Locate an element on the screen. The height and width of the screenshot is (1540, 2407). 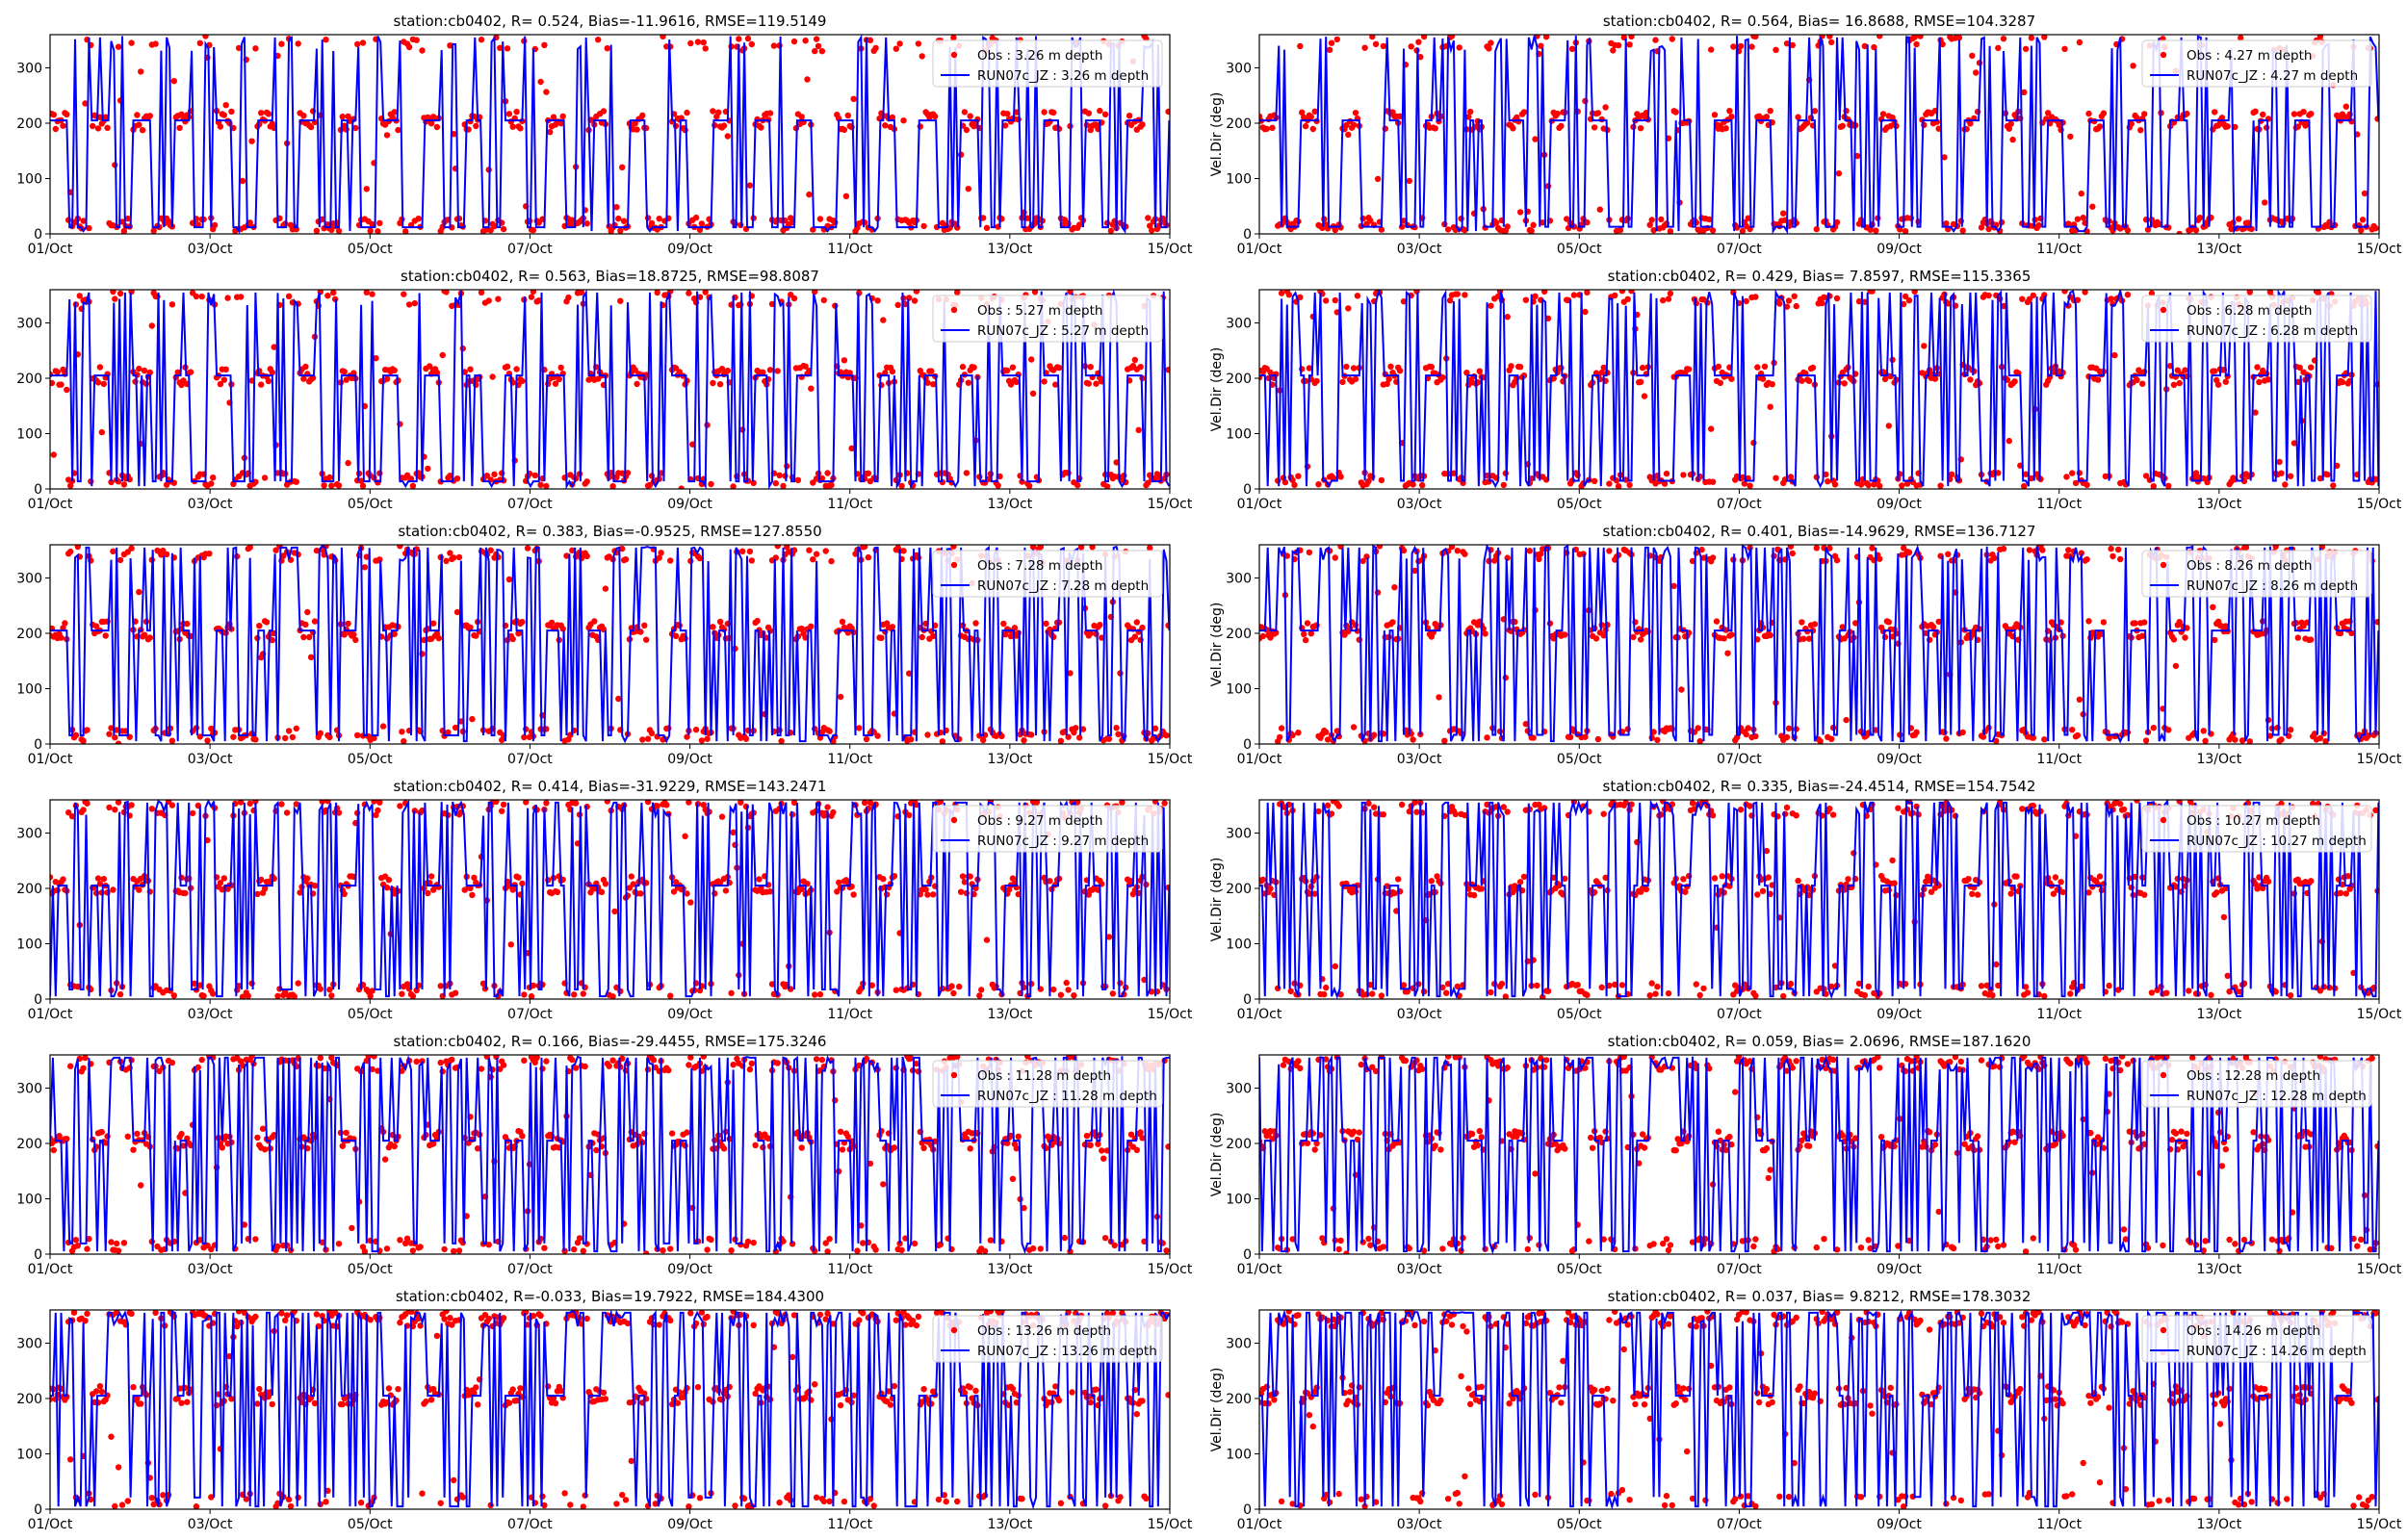
y-tick-label: 200 is located at coordinates (29, 379).